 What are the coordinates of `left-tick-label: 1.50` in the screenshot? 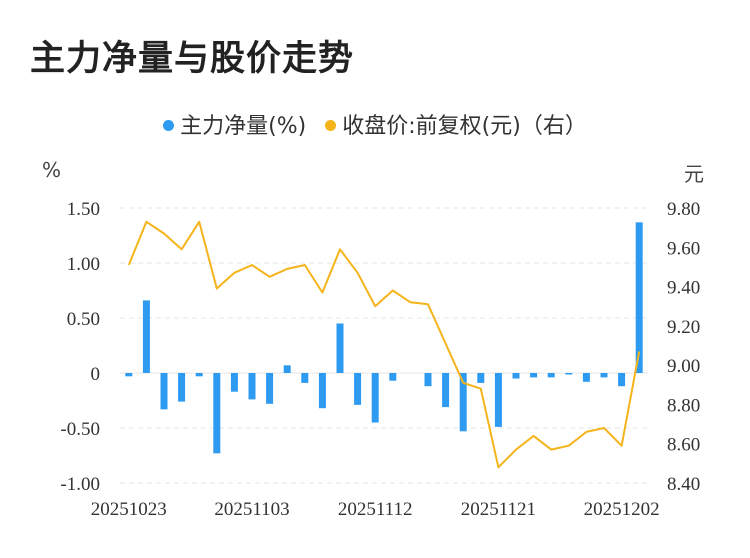 It's located at (83, 209).